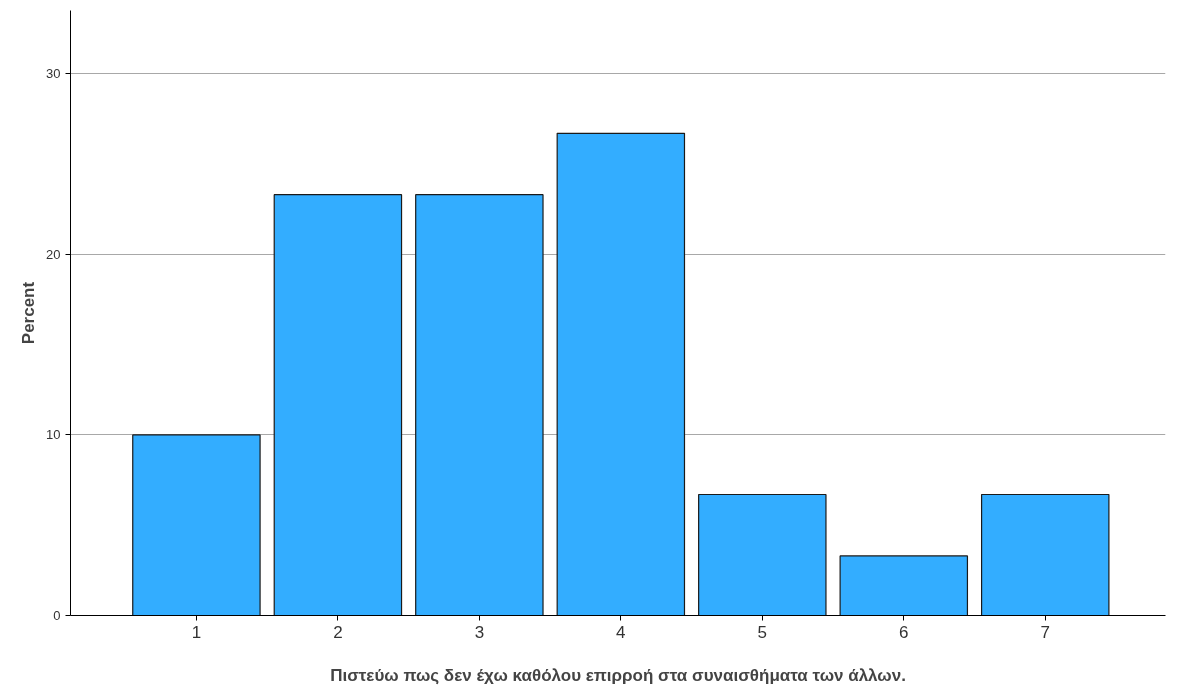 Image resolution: width=1177 pixels, height=700 pixels. I want to click on y-tick-label: 10, so click(53, 435).